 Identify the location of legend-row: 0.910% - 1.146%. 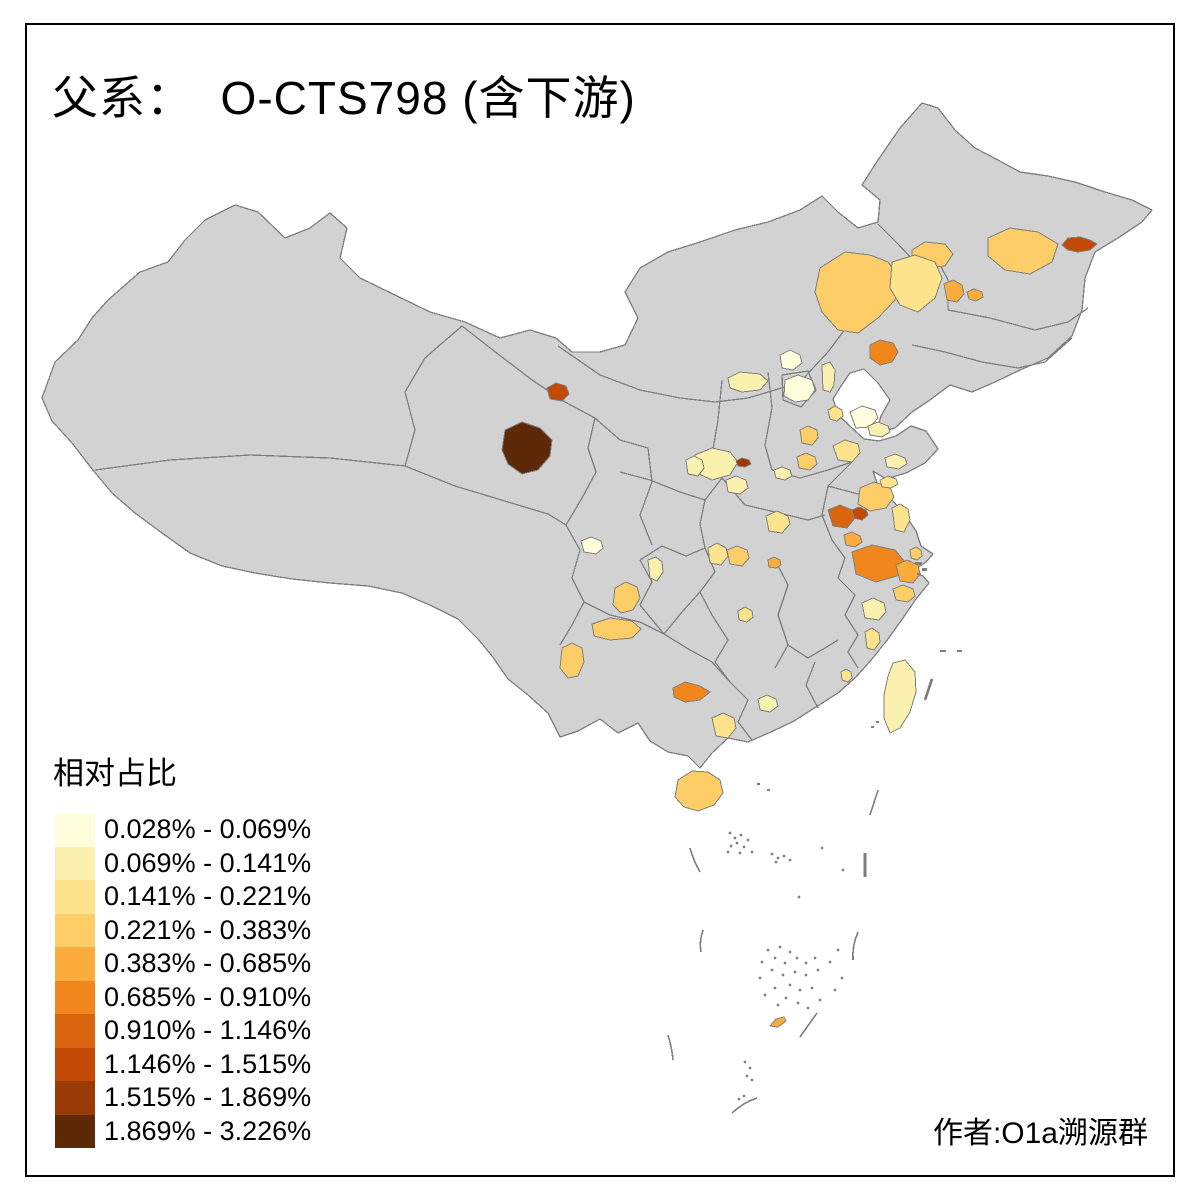
(183, 1031).